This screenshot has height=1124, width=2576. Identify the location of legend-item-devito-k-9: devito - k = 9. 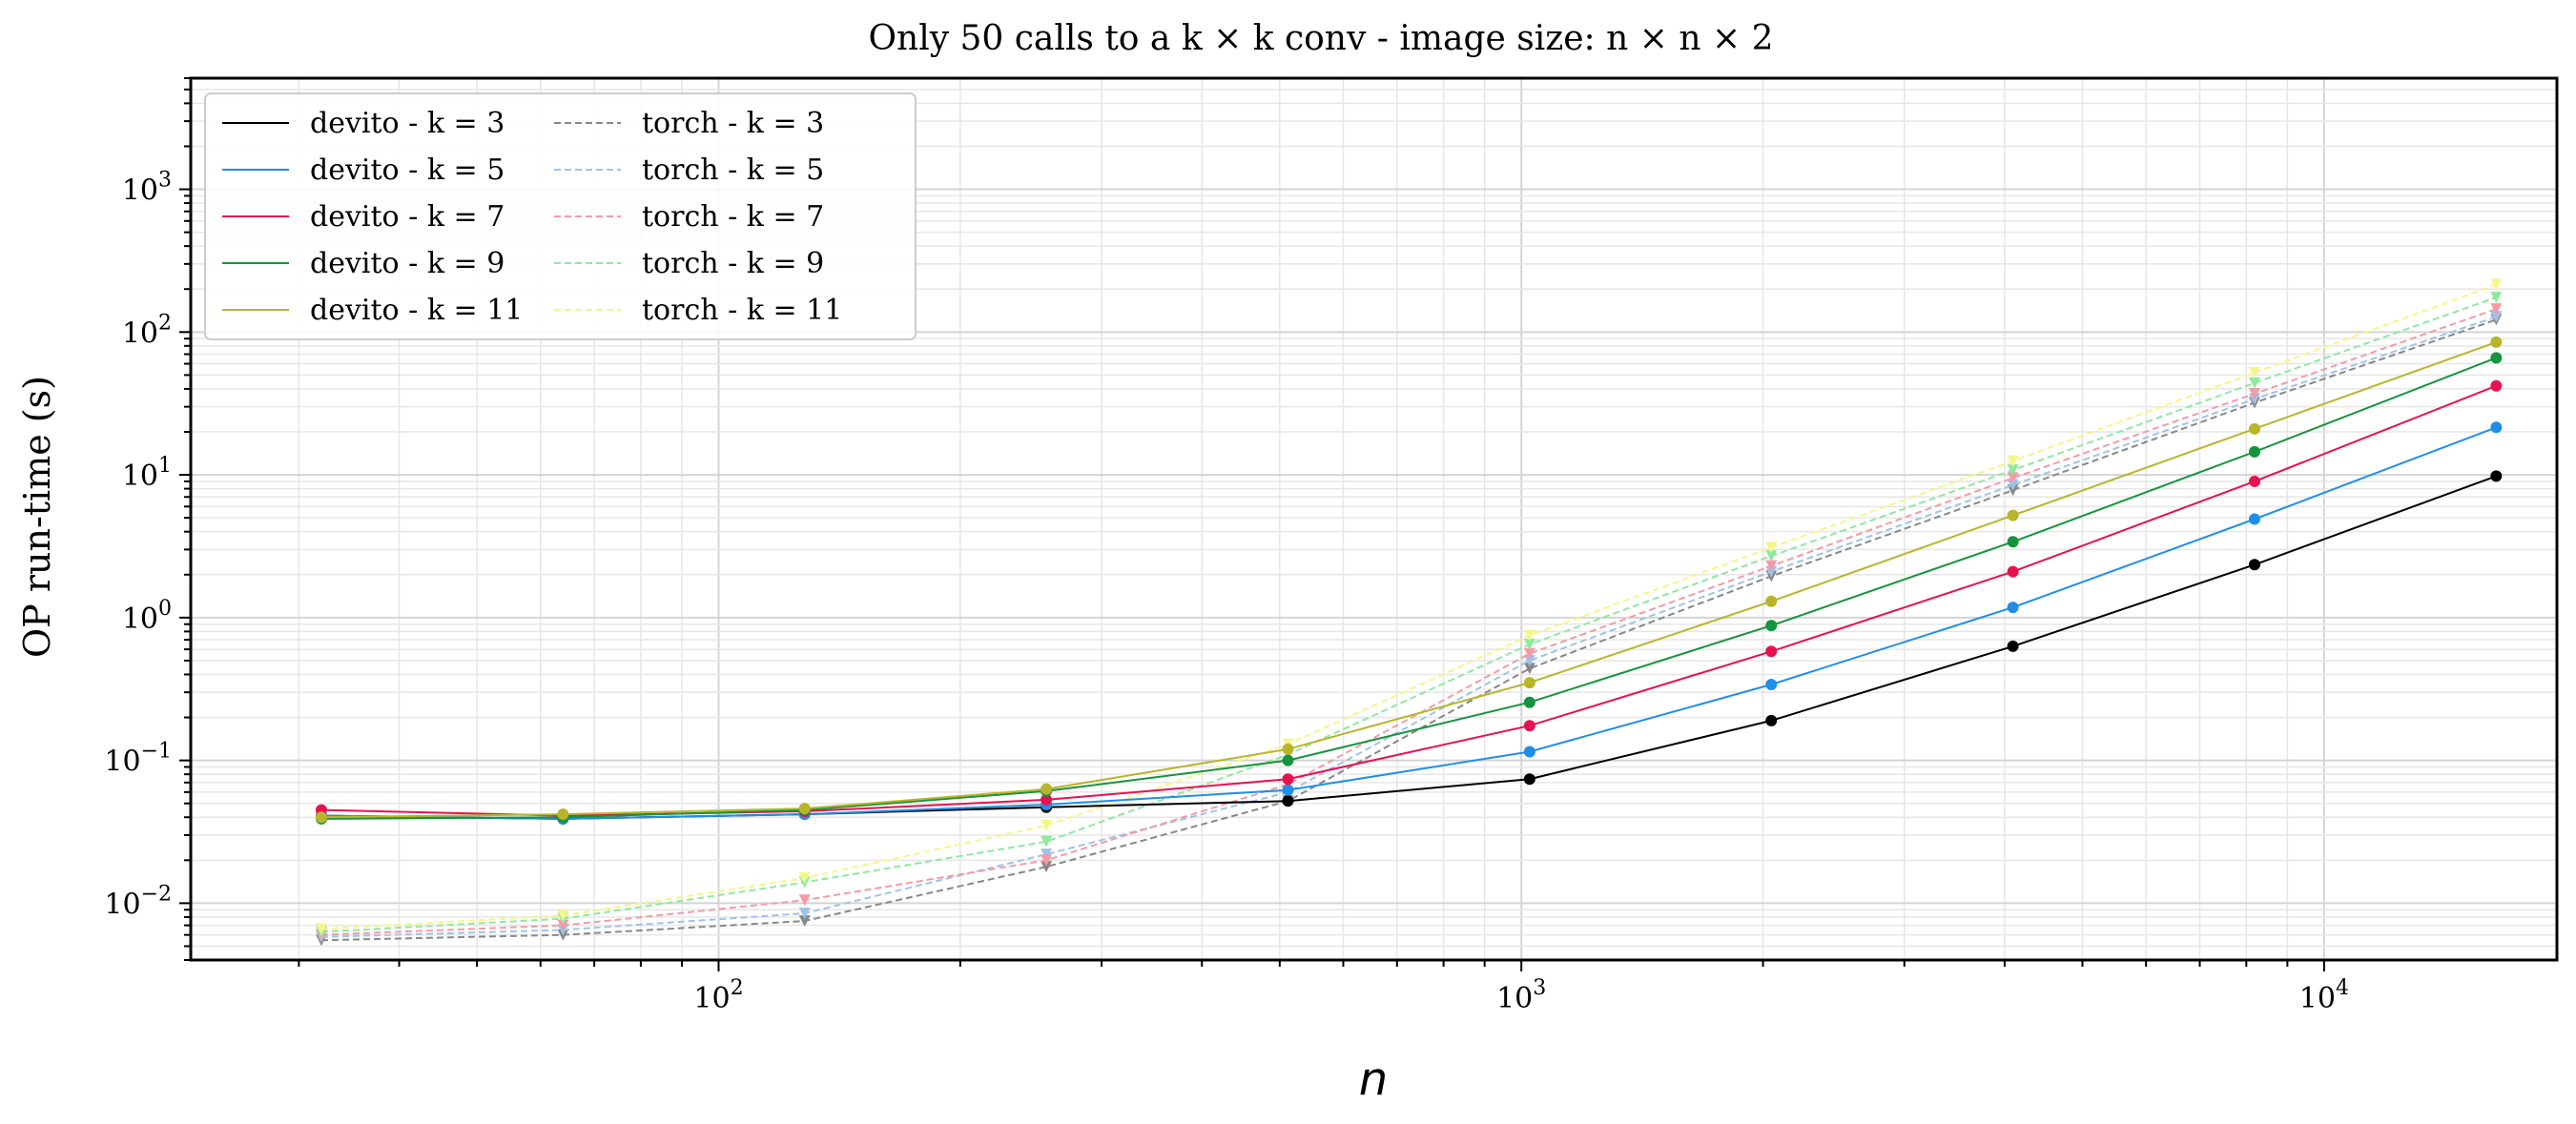
(363, 263).